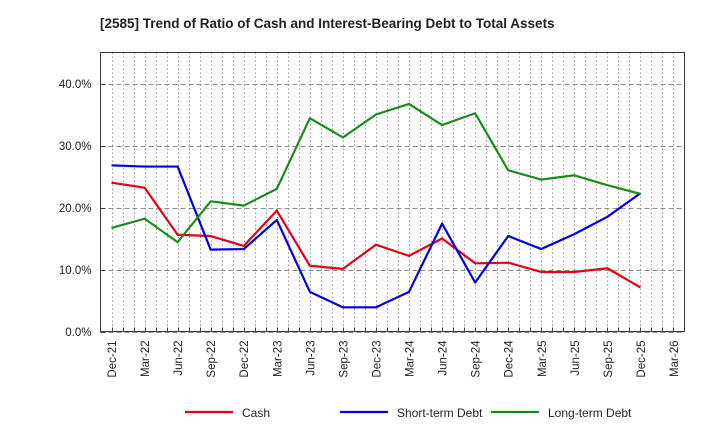  Describe the element at coordinates (78, 333) in the screenshot. I see `y-axis-tick-label: 0.0%` at that location.